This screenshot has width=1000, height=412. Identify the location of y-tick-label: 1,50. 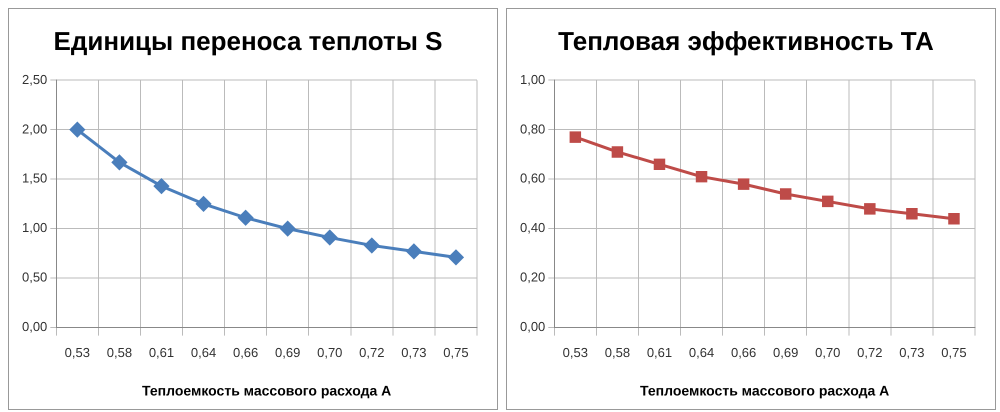
(35, 178).